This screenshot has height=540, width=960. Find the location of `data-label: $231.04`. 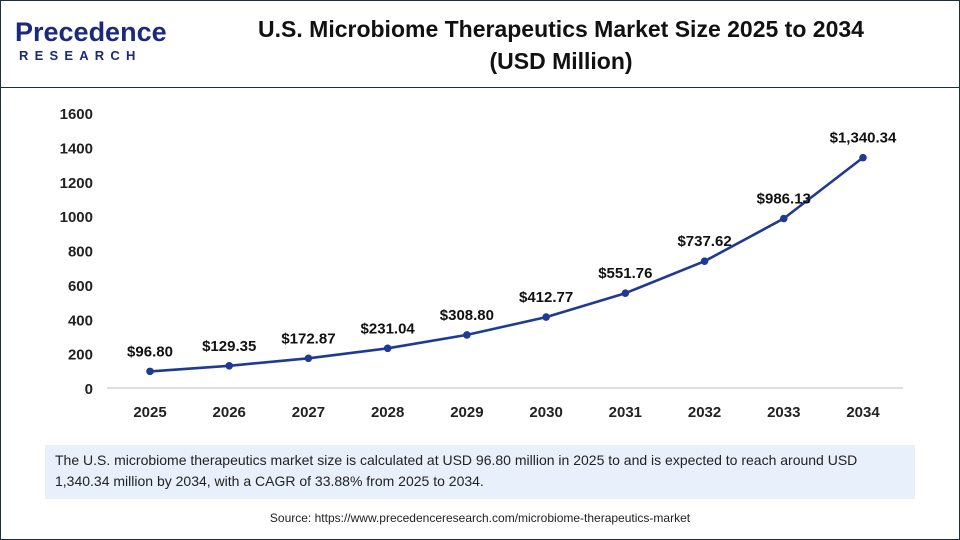

data-label: $231.04 is located at coordinates (388, 328).